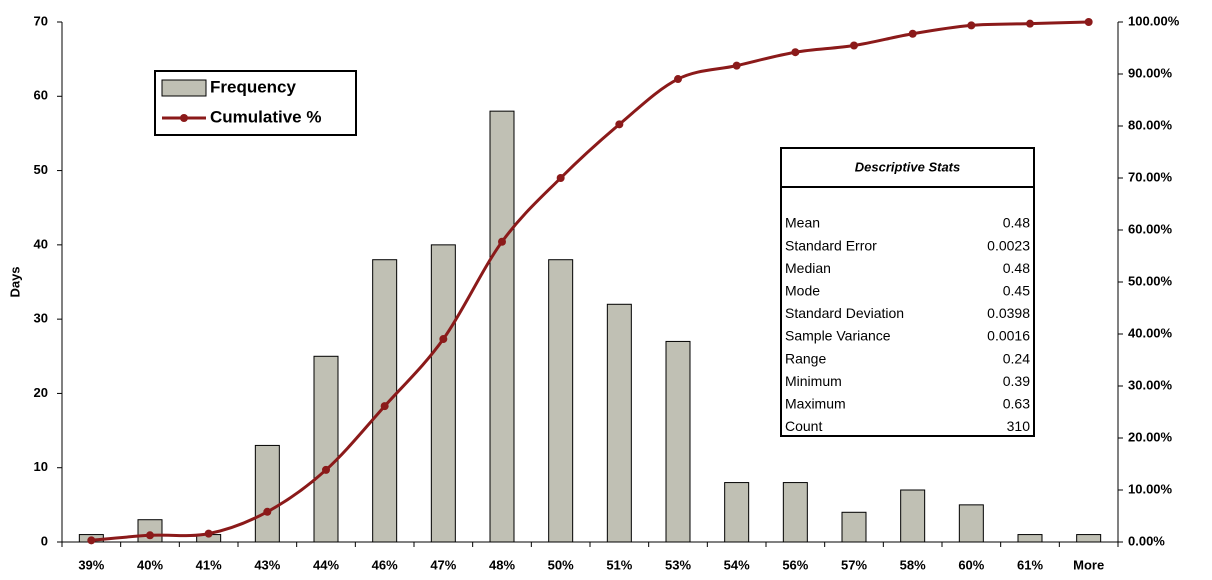 The height and width of the screenshot is (580, 1212). What do you see at coordinates (1150, 72) in the screenshot?
I see `y2-tick-label: 90.00%` at bounding box center [1150, 72].